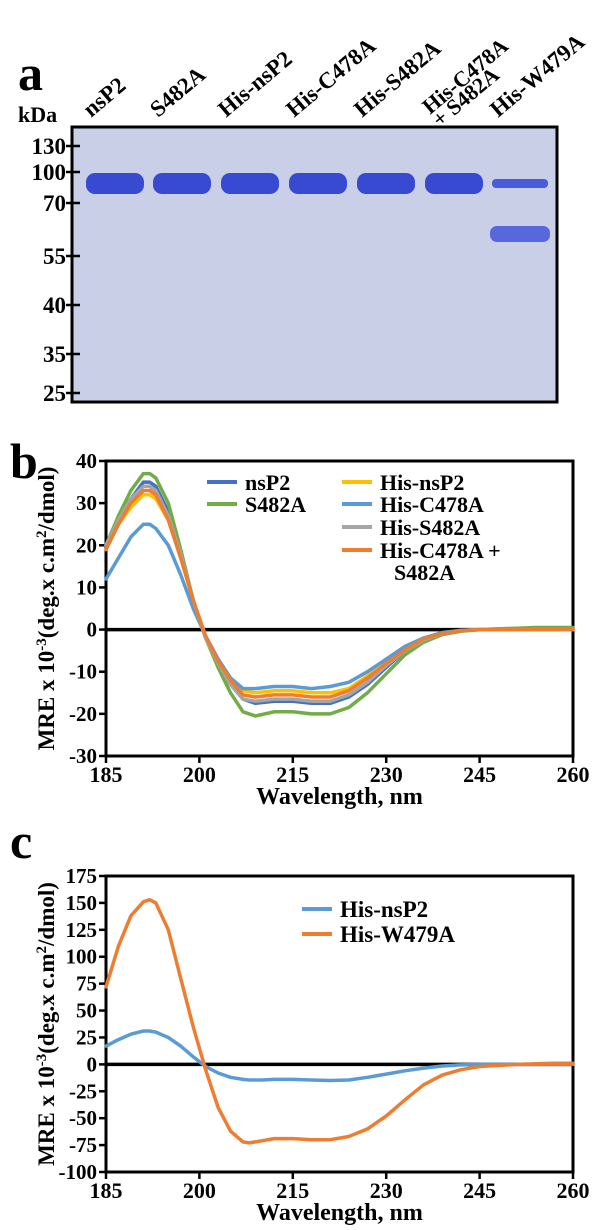 Image resolution: width=615 pixels, height=1230 pixels. I want to click on y-tick-label: 30, so click(86, 503).